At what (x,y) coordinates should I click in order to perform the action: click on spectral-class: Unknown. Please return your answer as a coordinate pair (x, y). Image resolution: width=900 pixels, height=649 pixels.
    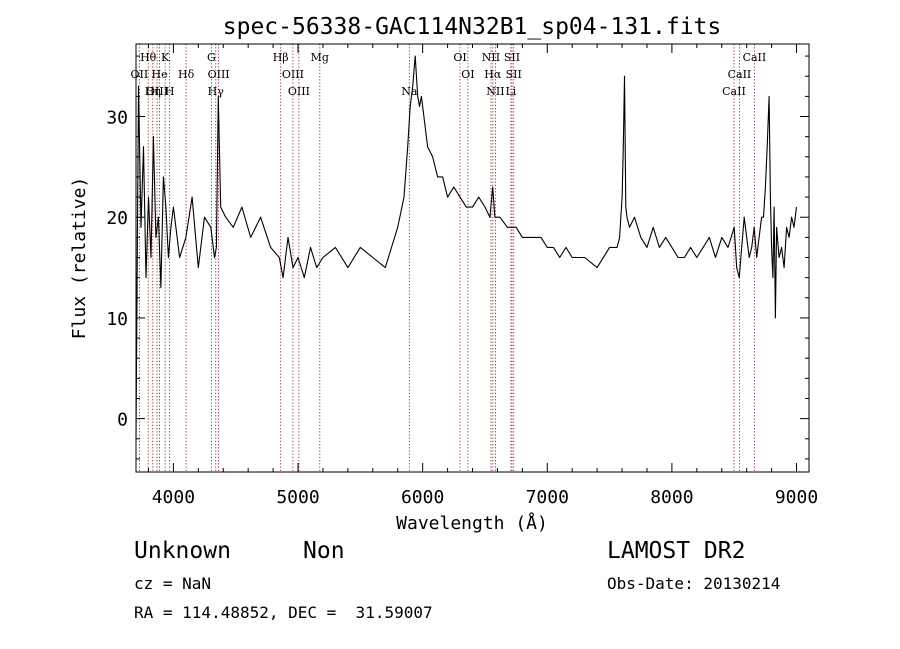
    Looking at the image, I should click on (182, 551).